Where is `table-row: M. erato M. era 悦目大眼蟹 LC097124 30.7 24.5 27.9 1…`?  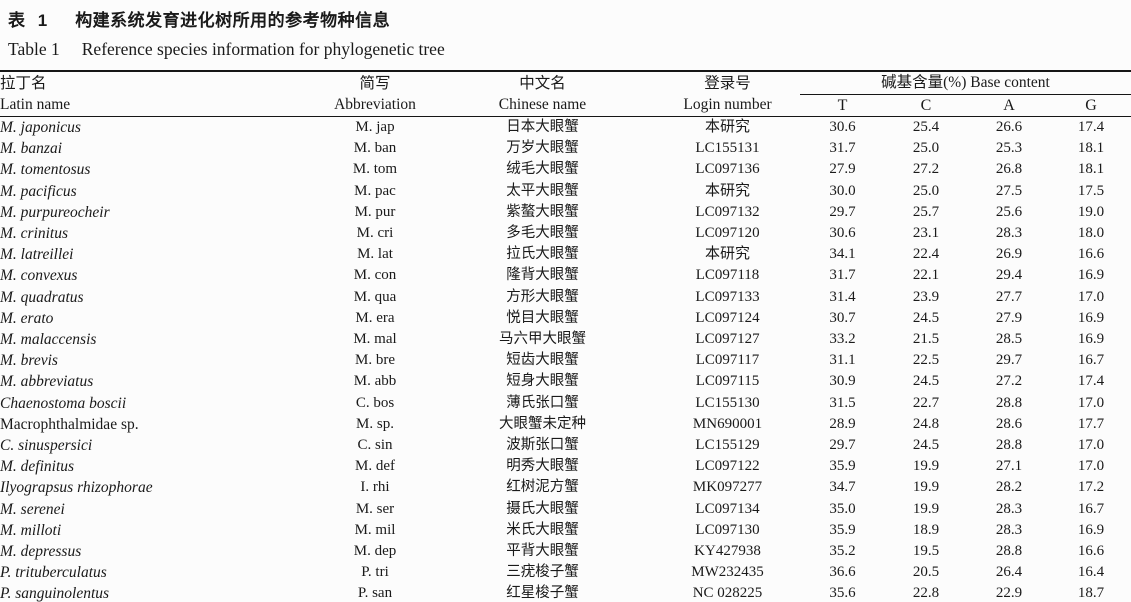
table-row: M. erato M. era 悦目大眼蟹 LC097124 30.7 24.5 27.9 1… is located at coordinates (565, 318).